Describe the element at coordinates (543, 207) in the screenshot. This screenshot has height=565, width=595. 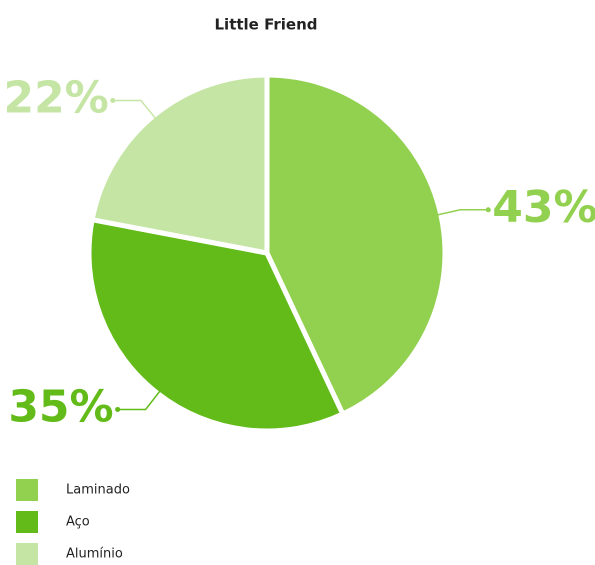
I see `value-label: 43%` at that location.